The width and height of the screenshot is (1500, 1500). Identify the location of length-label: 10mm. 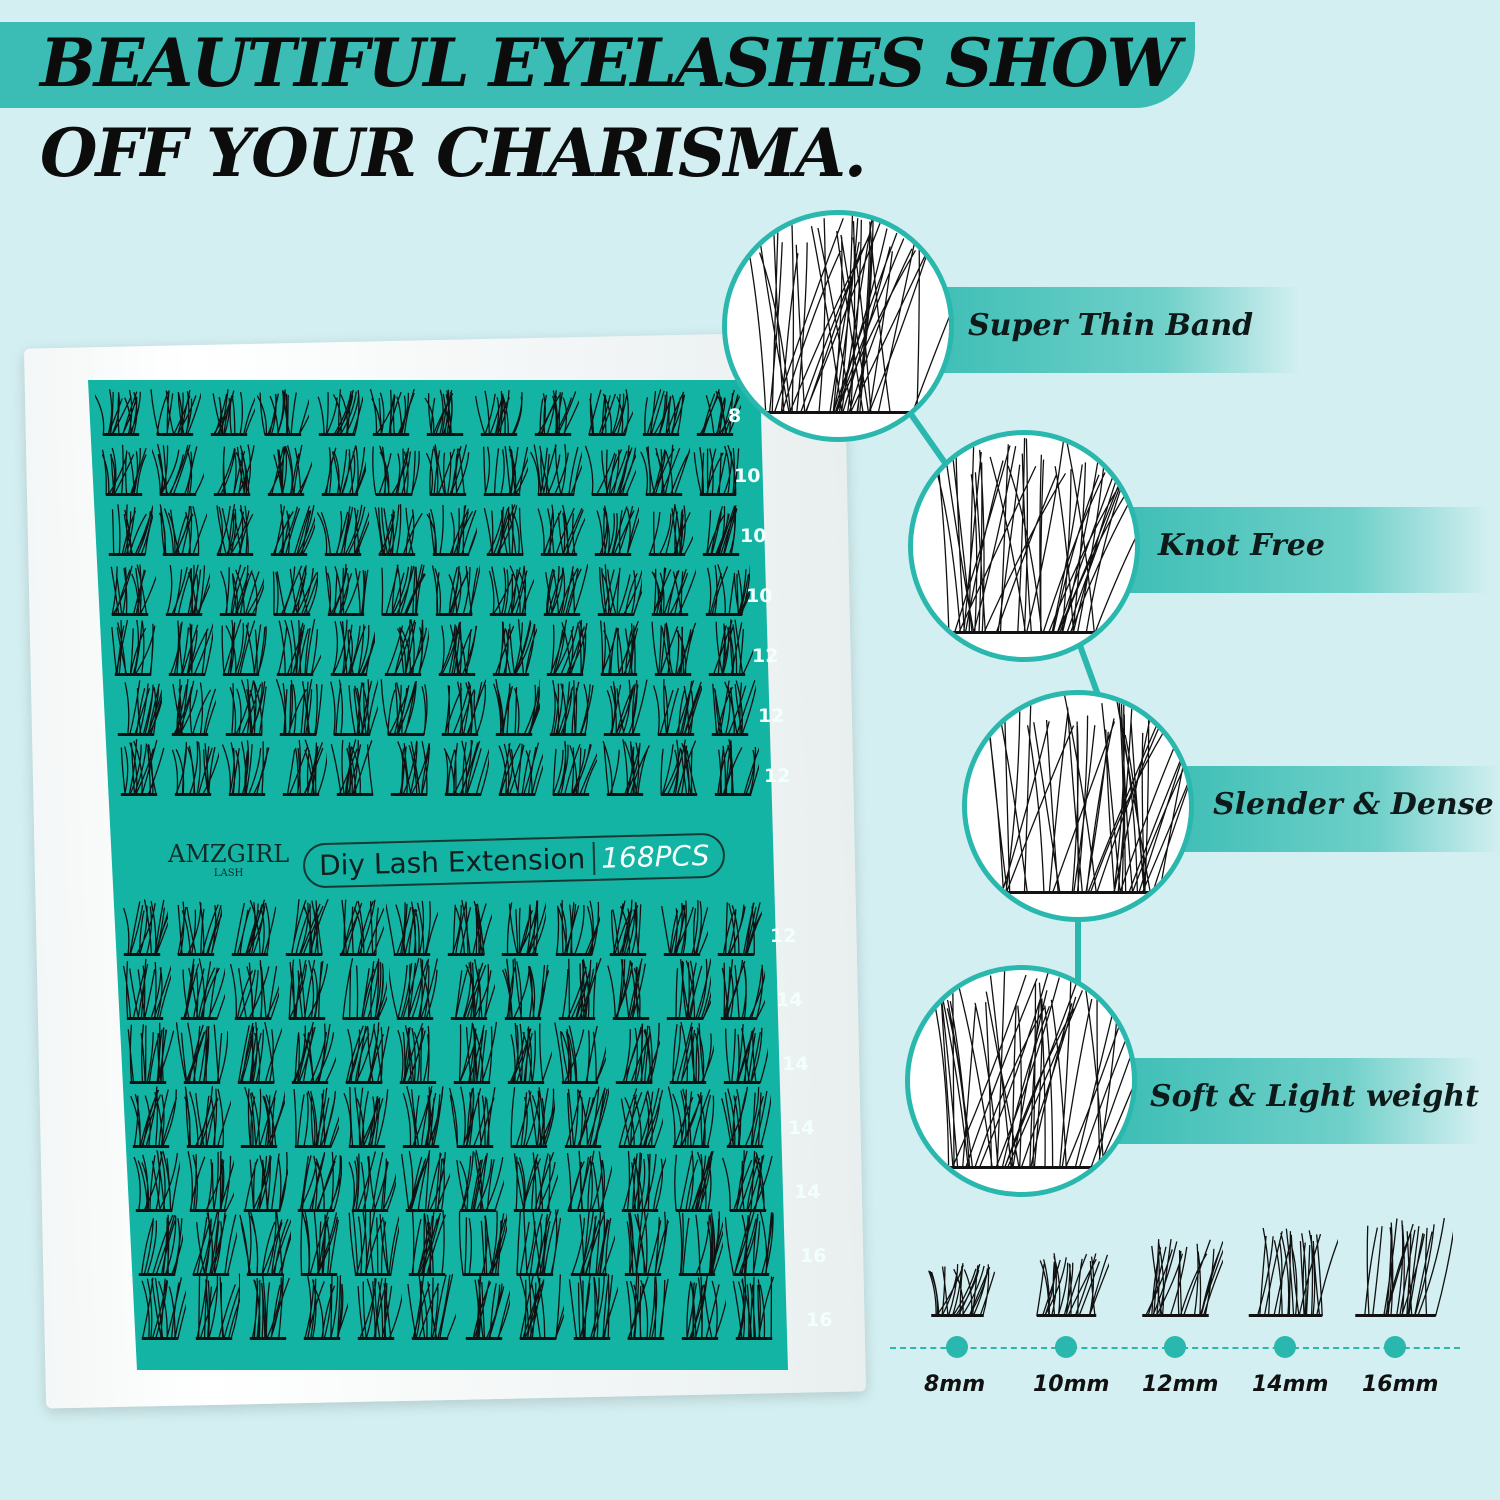
(1071, 1384).